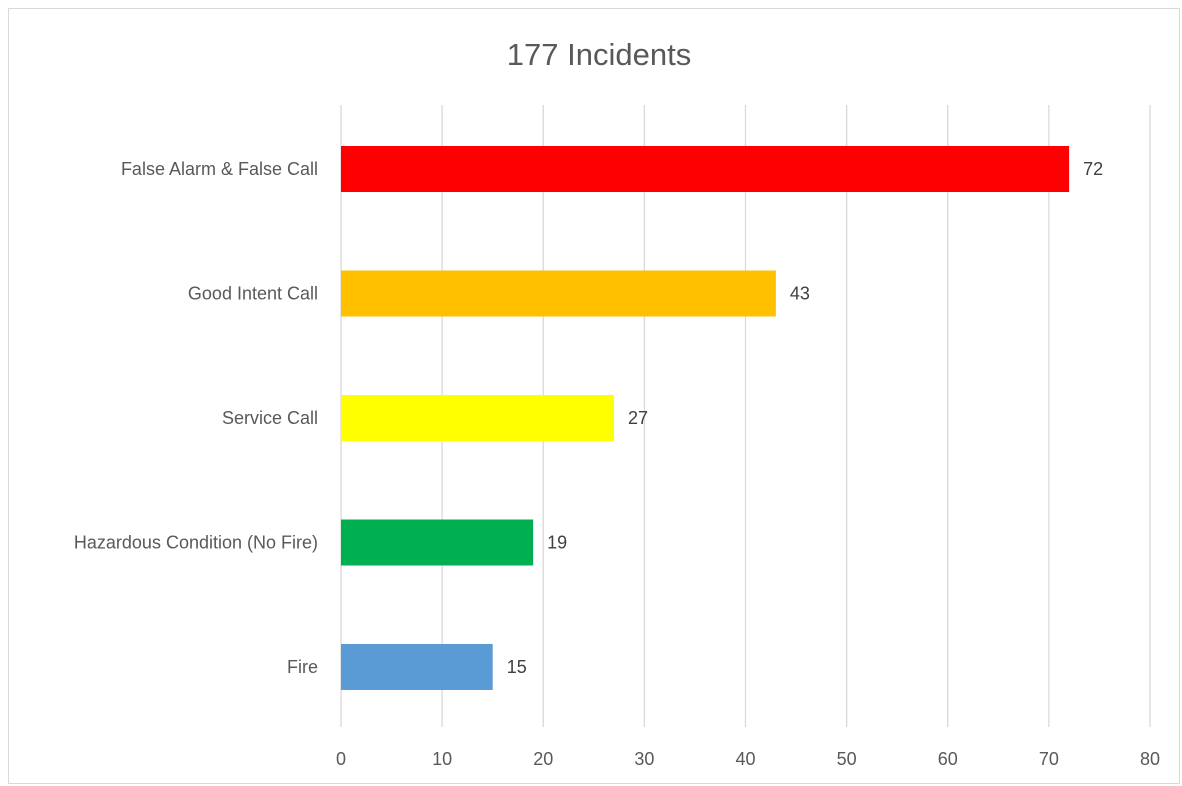  Describe the element at coordinates (1049, 759) in the screenshot. I see `x-tick-label: 70` at that location.